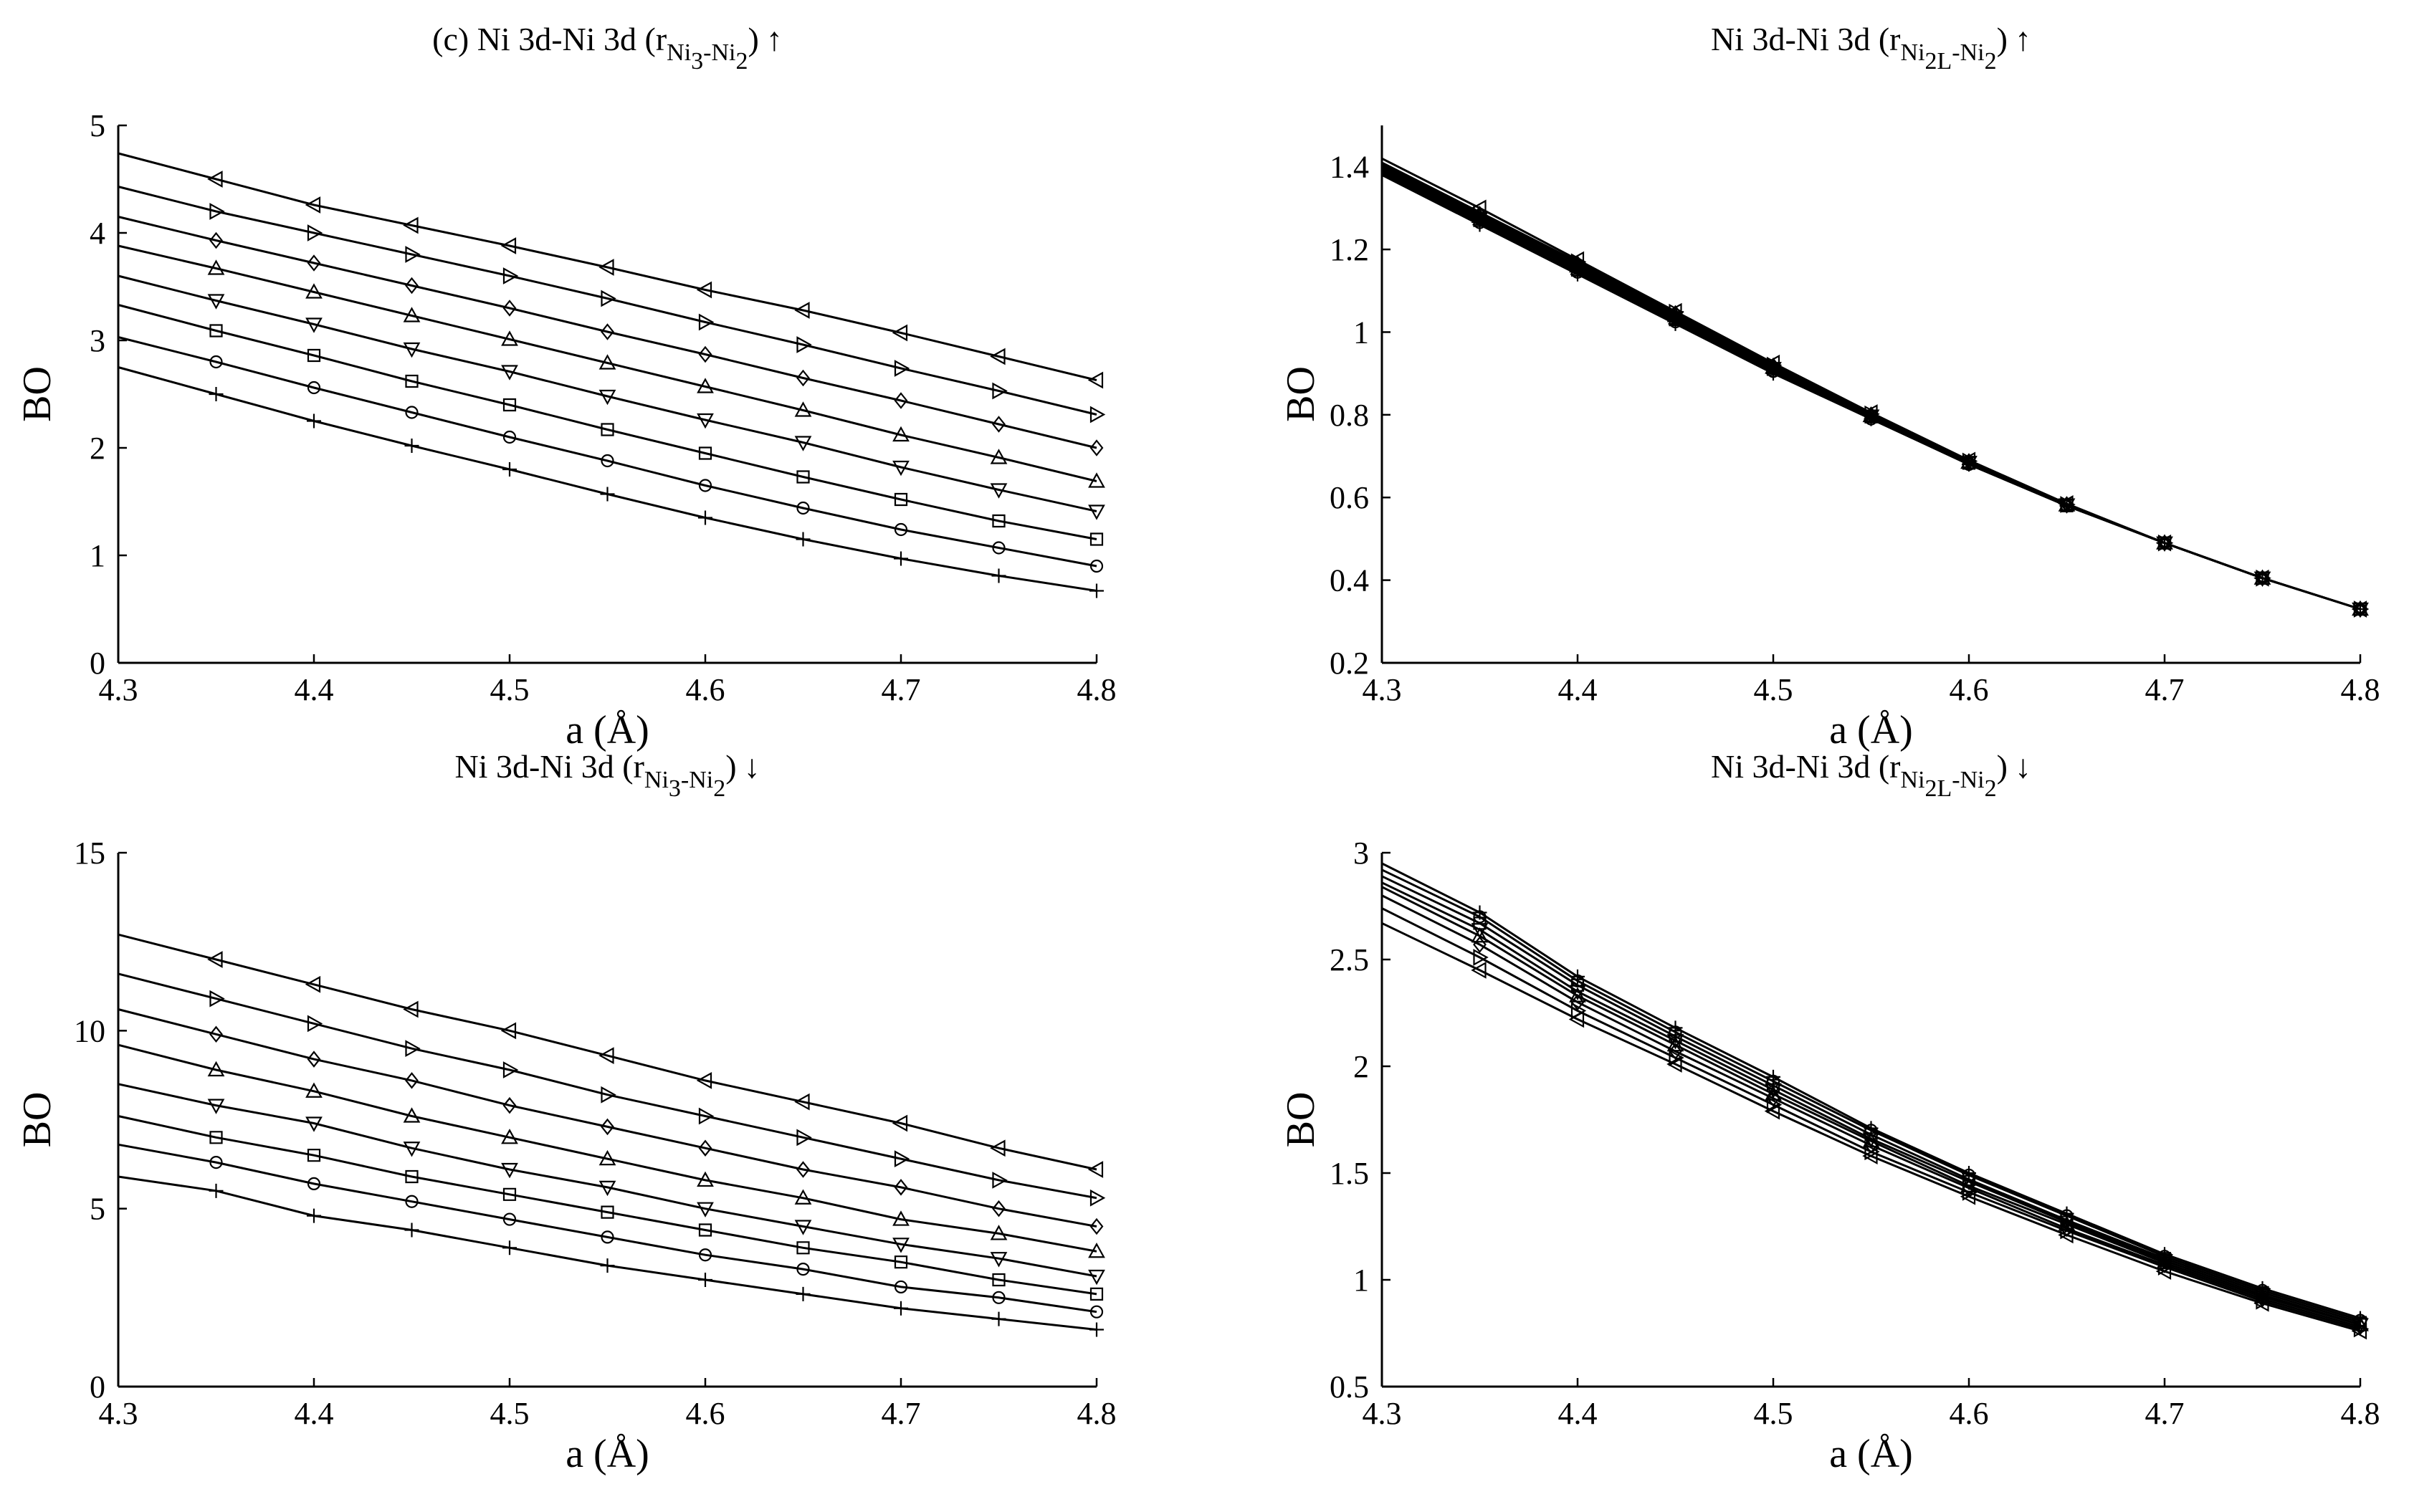  Describe the element at coordinates (611, 1256) in the screenshot. I see `series-plus` at that location.